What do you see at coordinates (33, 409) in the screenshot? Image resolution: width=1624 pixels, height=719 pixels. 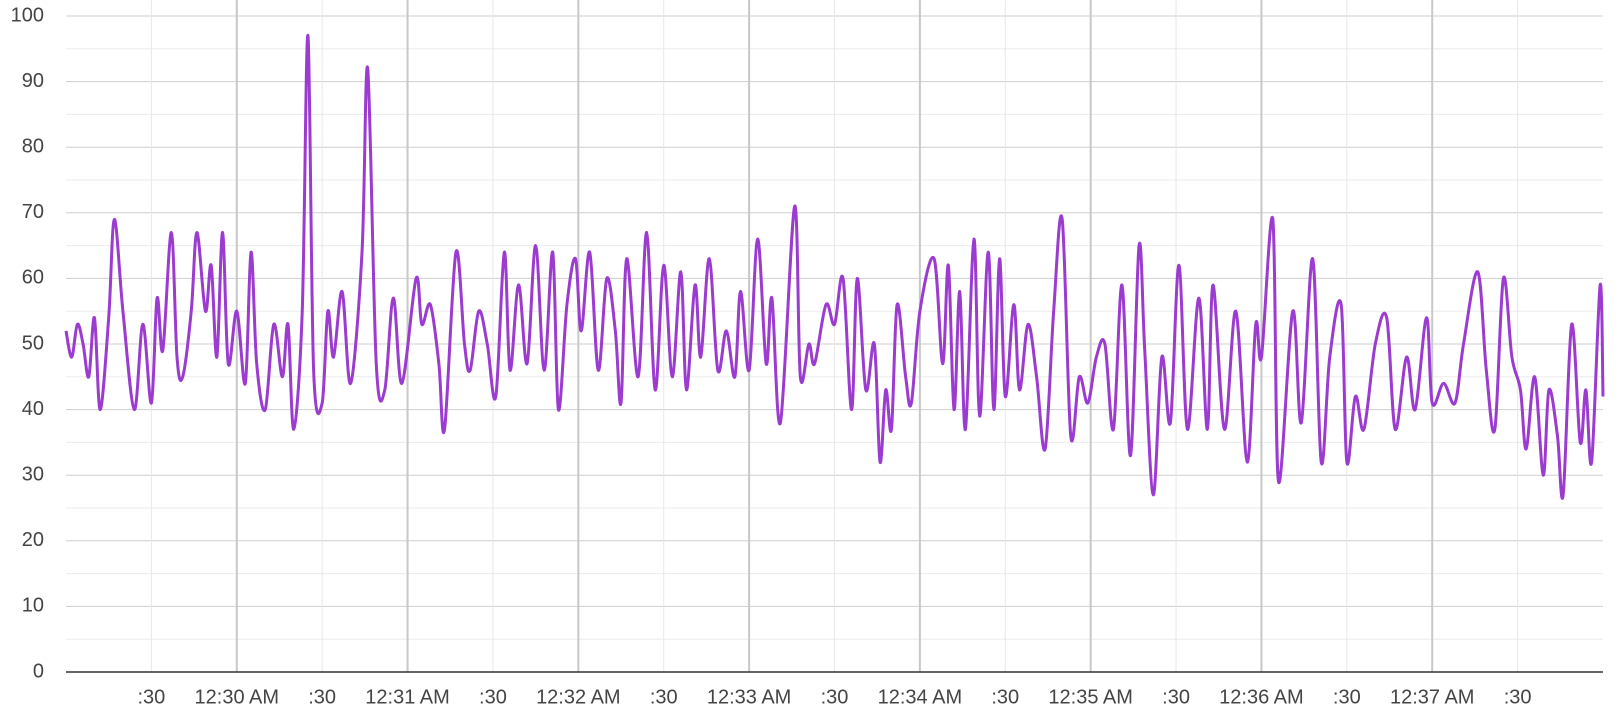 I see `y-tick-label: 40` at bounding box center [33, 409].